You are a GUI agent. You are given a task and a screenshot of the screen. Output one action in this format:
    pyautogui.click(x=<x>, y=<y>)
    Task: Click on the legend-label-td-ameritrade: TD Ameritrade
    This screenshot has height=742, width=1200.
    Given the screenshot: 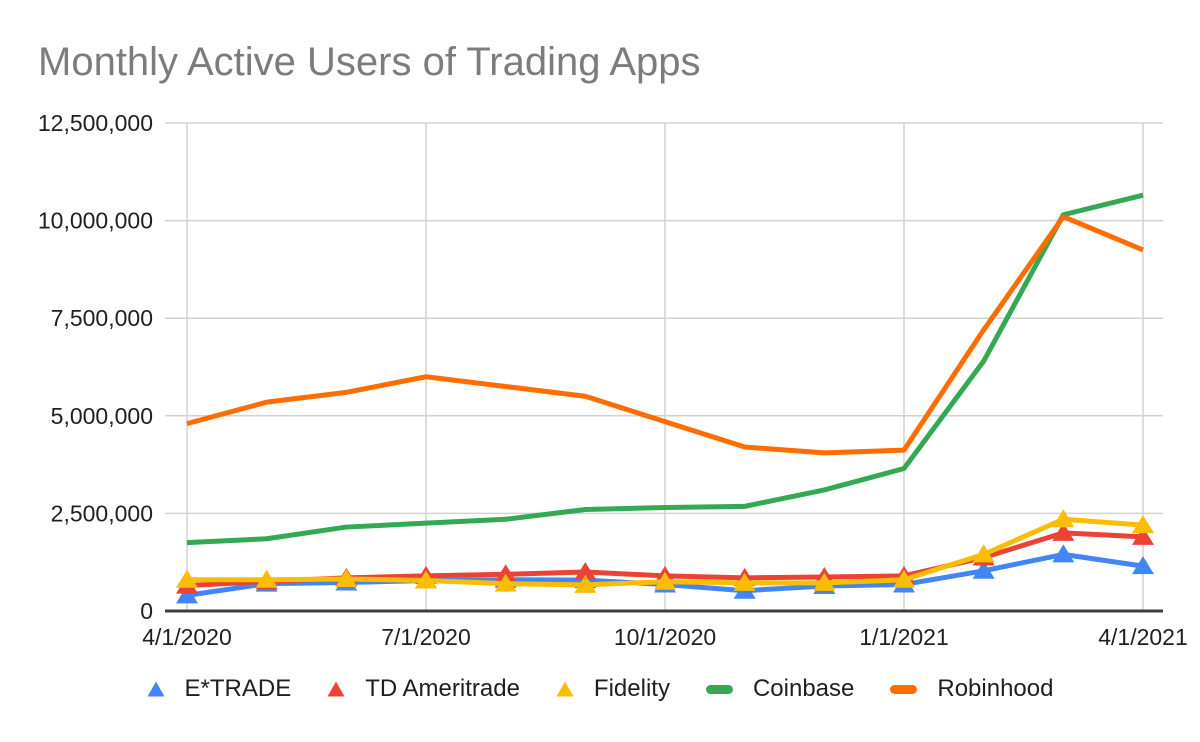 What is the action you would take?
    pyautogui.click(x=442, y=688)
    